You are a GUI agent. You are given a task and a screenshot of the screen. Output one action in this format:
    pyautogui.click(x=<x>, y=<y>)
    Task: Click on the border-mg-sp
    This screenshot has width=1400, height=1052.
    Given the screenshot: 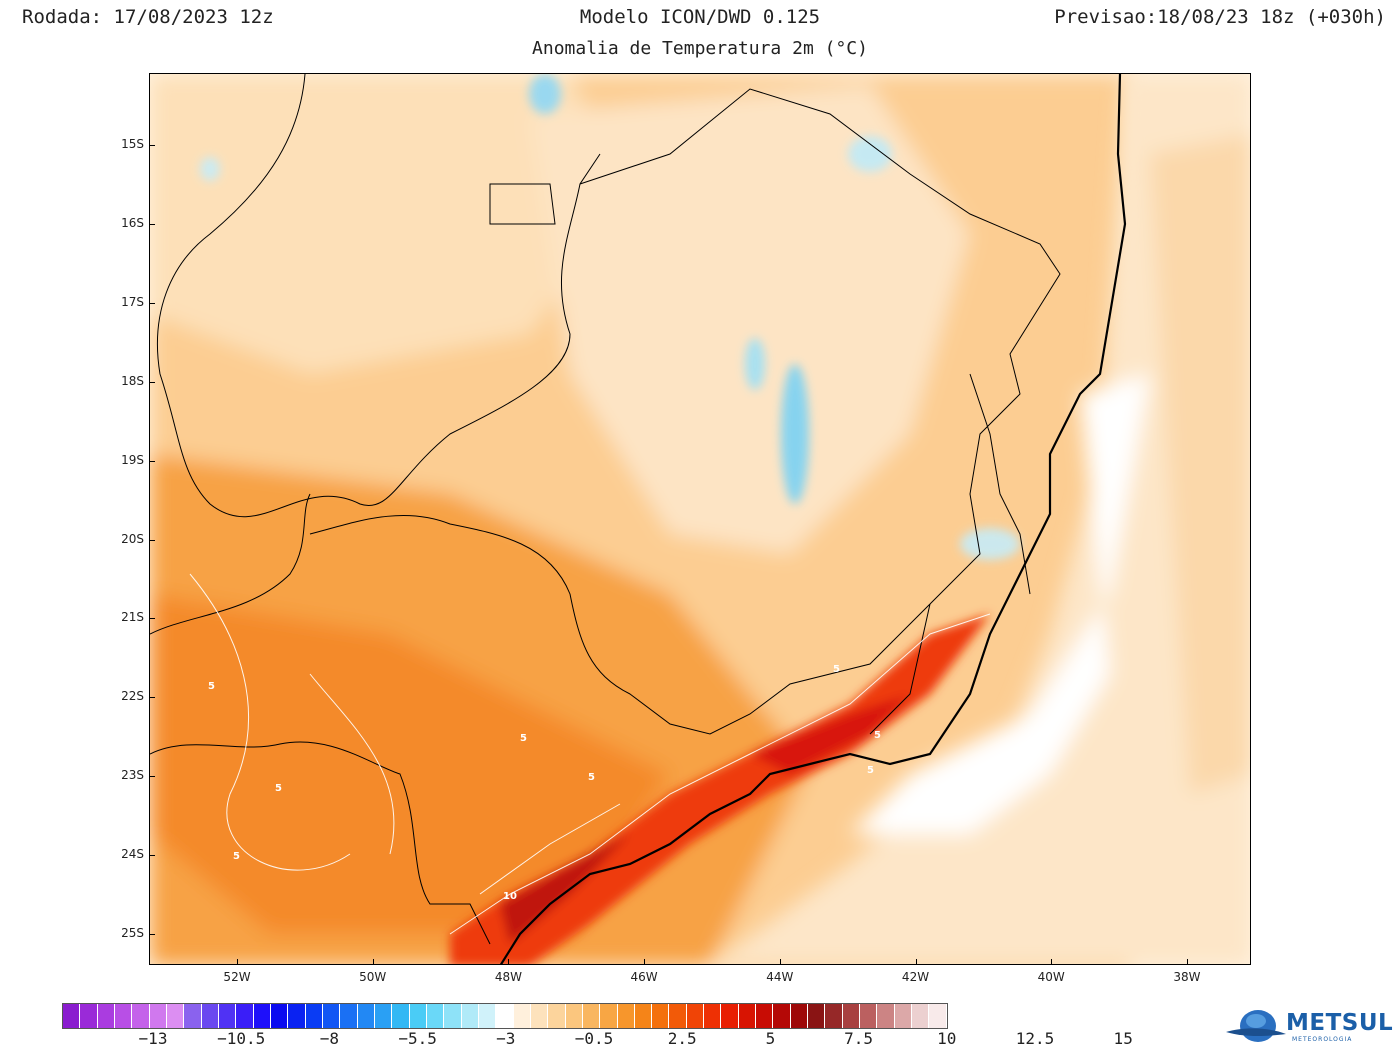 What is the action you would take?
    pyautogui.click(x=620, y=624)
    